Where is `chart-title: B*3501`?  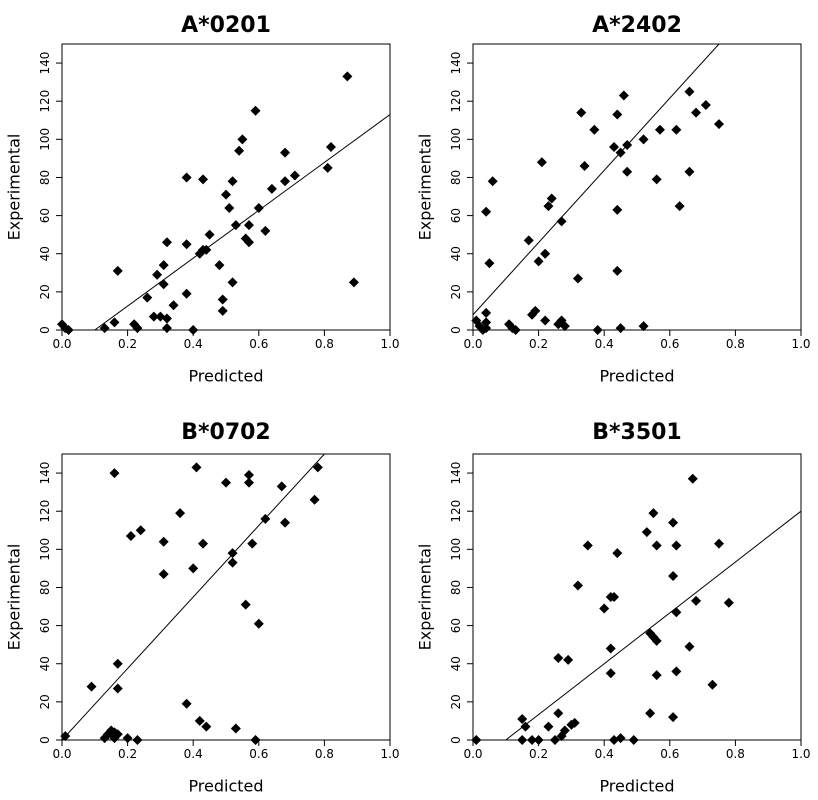 chart-title: B*3501 is located at coordinates (637, 432).